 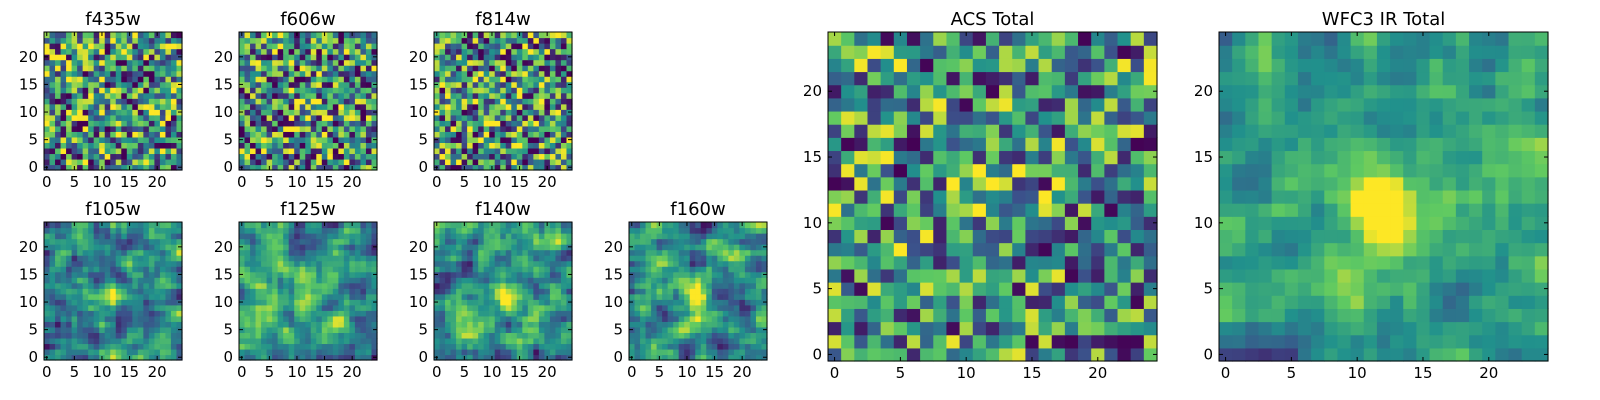 What do you see at coordinates (28, 274) in the screenshot?
I see `y-tick-label: 15` at bounding box center [28, 274].